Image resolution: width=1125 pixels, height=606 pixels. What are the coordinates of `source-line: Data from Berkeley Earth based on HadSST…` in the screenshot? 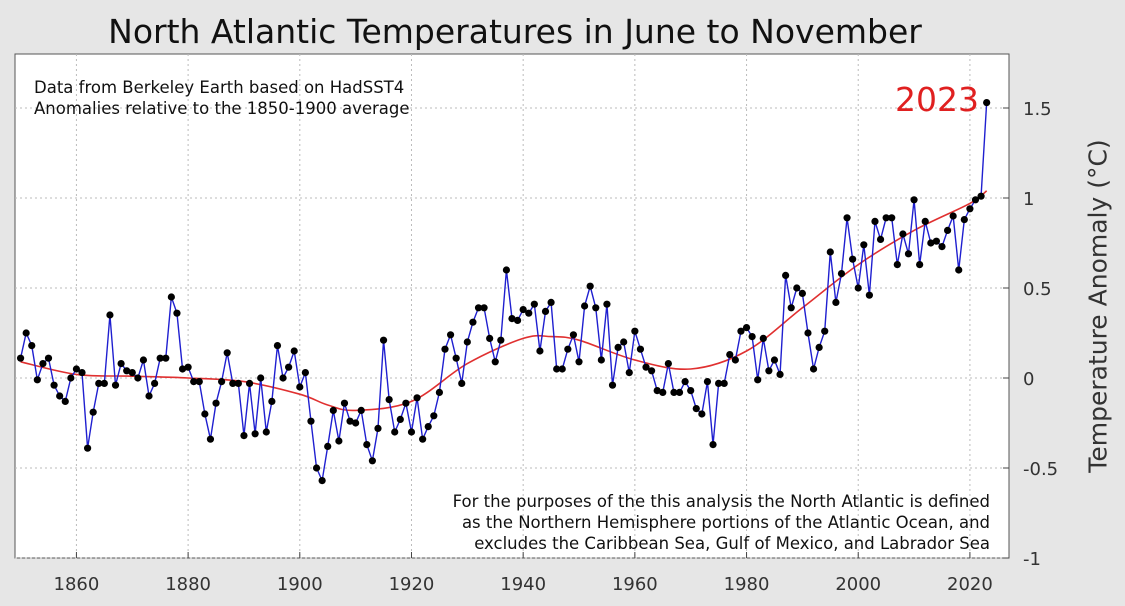 It's located at (219, 87).